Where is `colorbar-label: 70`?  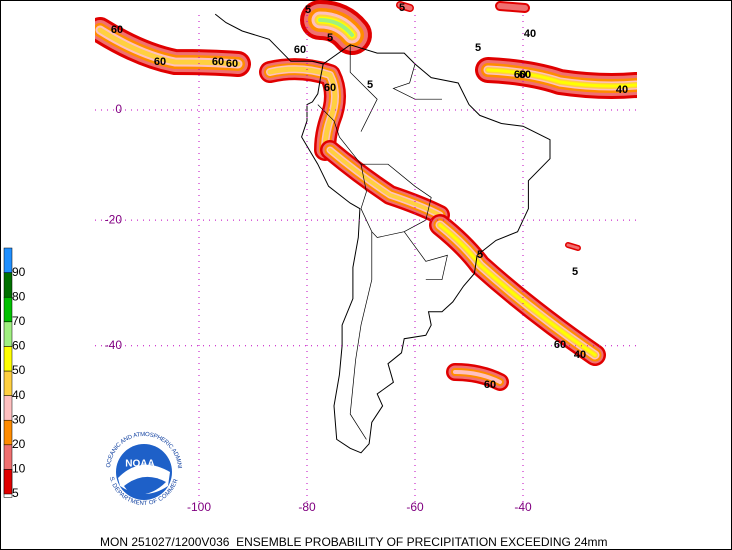 colorbar-label: 70 is located at coordinates (19, 321).